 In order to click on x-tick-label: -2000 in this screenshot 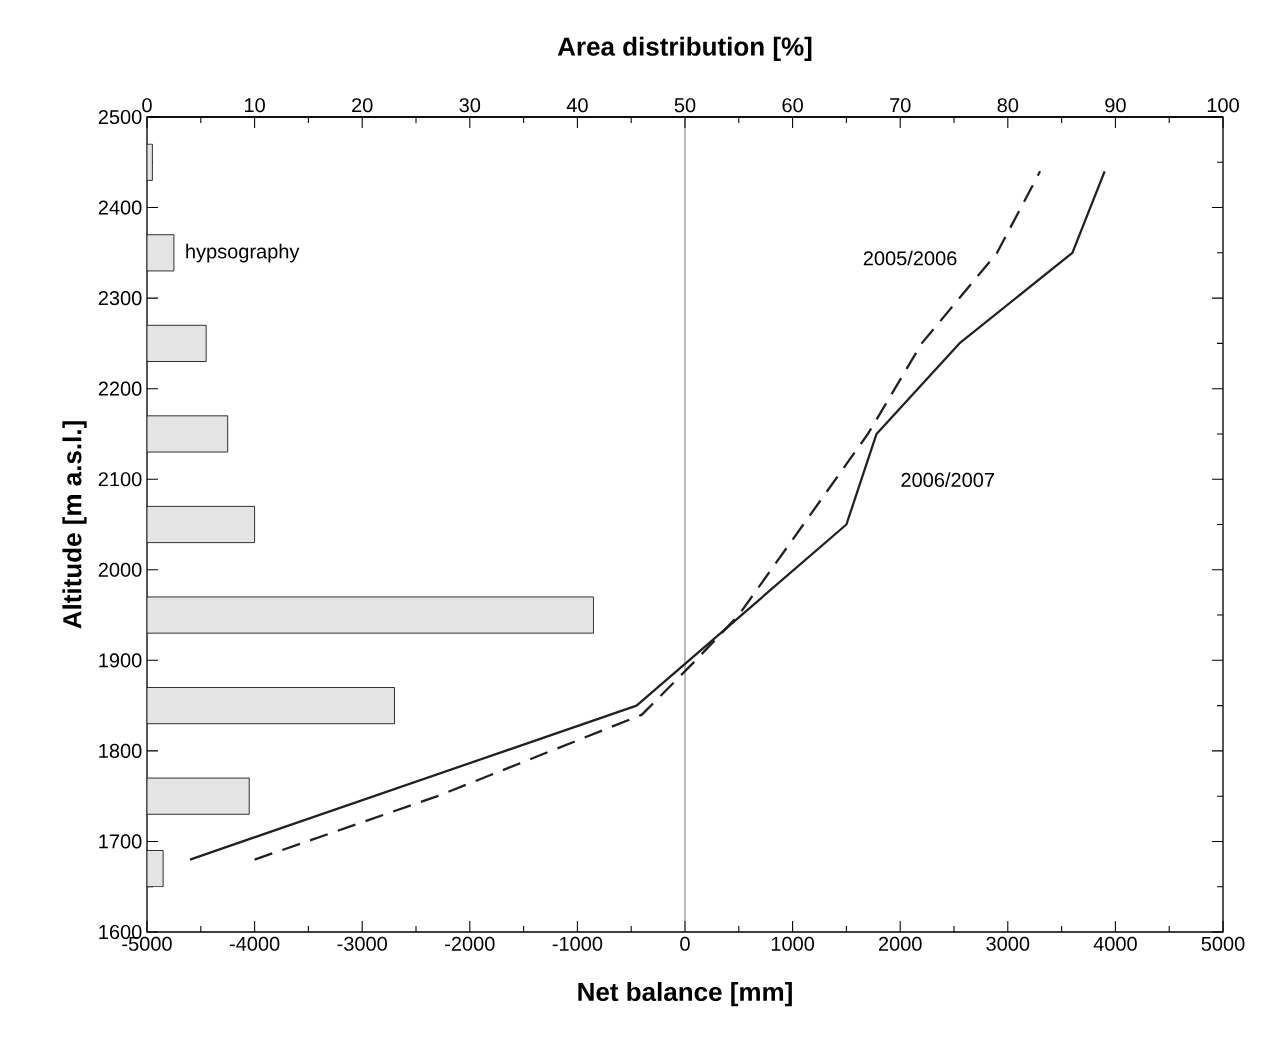, I will do `click(470, 943)`.